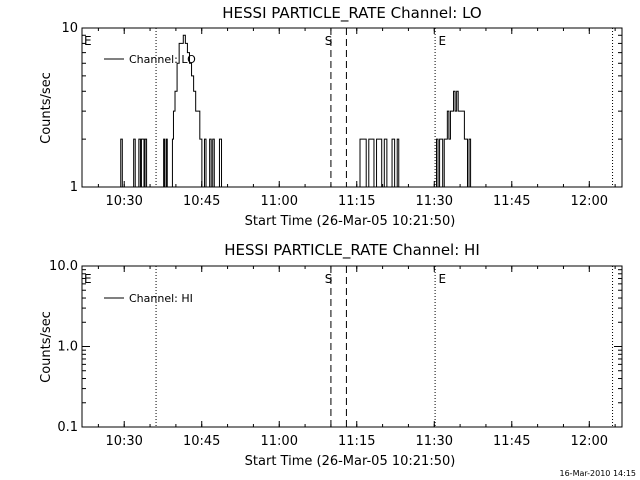  I want to click on legend: Channel: HI, so click(148, 298).